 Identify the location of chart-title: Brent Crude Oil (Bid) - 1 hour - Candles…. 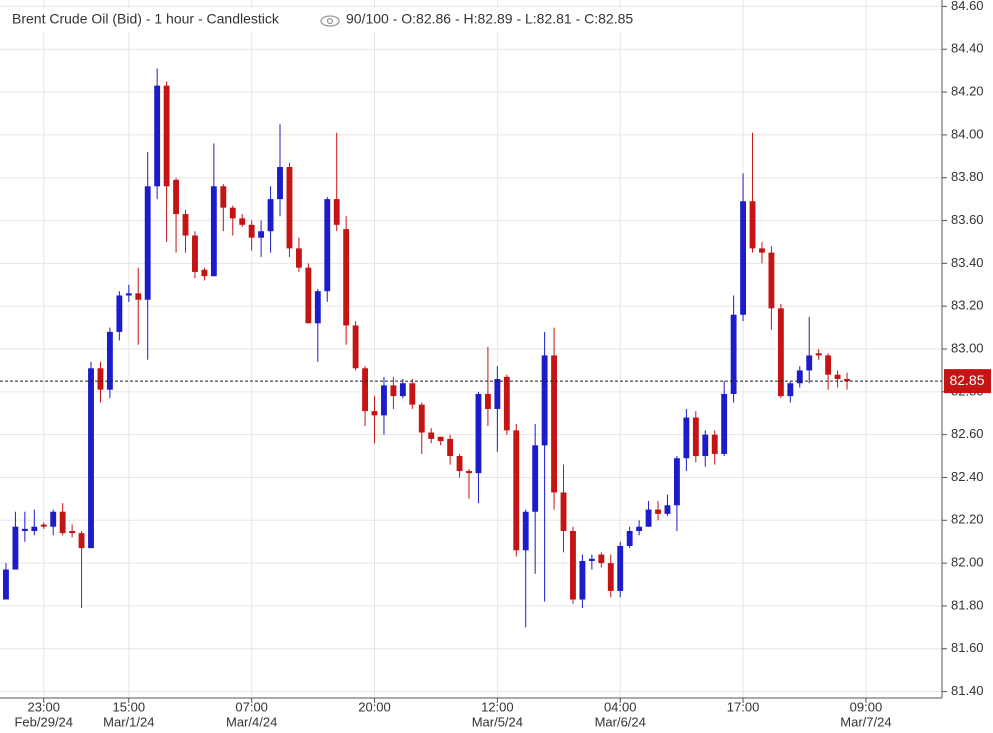
(146, 19).